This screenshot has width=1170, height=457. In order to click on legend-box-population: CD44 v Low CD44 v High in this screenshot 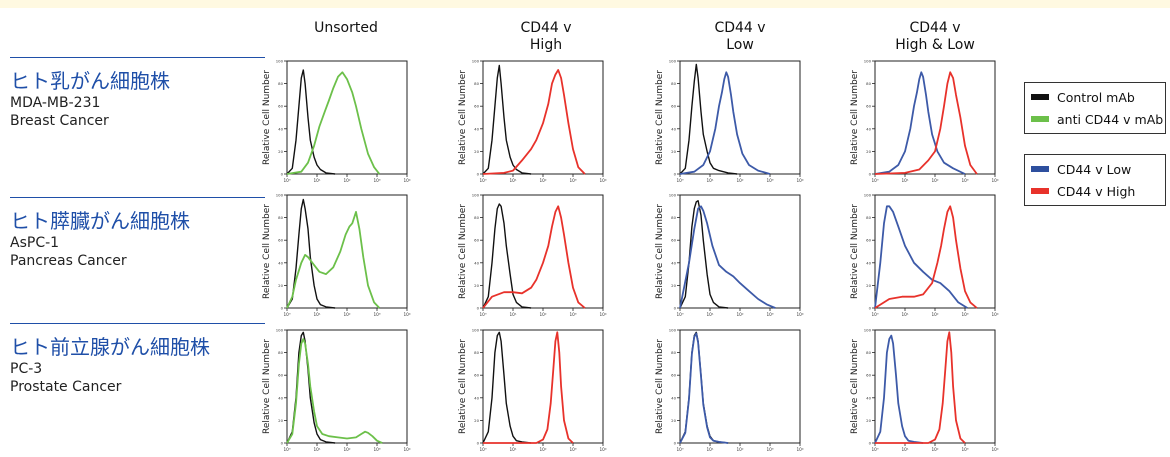, I will do `click(1095, 180)`.